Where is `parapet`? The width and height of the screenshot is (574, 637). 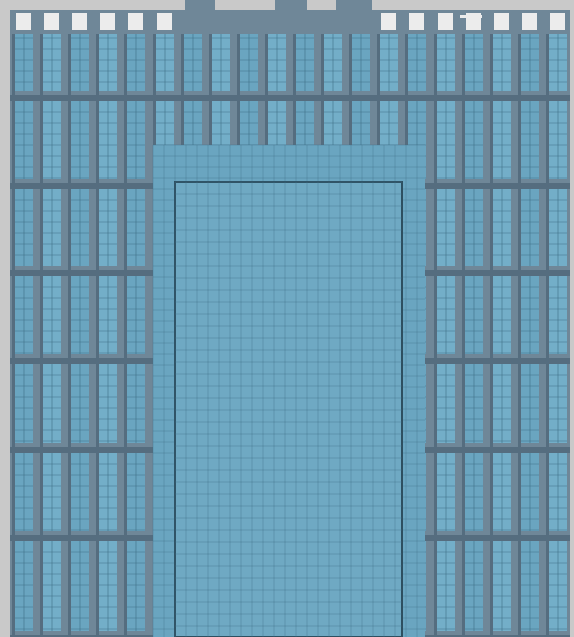
parapet is located at coordinates (290, 22).